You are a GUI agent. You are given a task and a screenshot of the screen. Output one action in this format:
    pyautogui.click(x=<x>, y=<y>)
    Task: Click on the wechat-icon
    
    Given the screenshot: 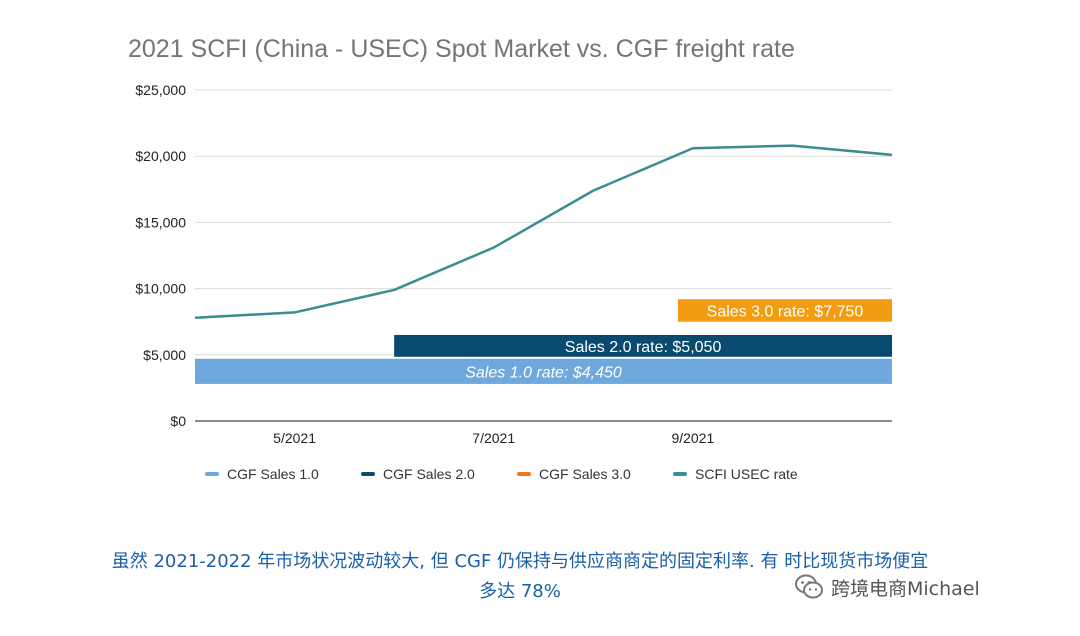 What is the action you would take?
    pyautogui.click(x=809, y=586)
    